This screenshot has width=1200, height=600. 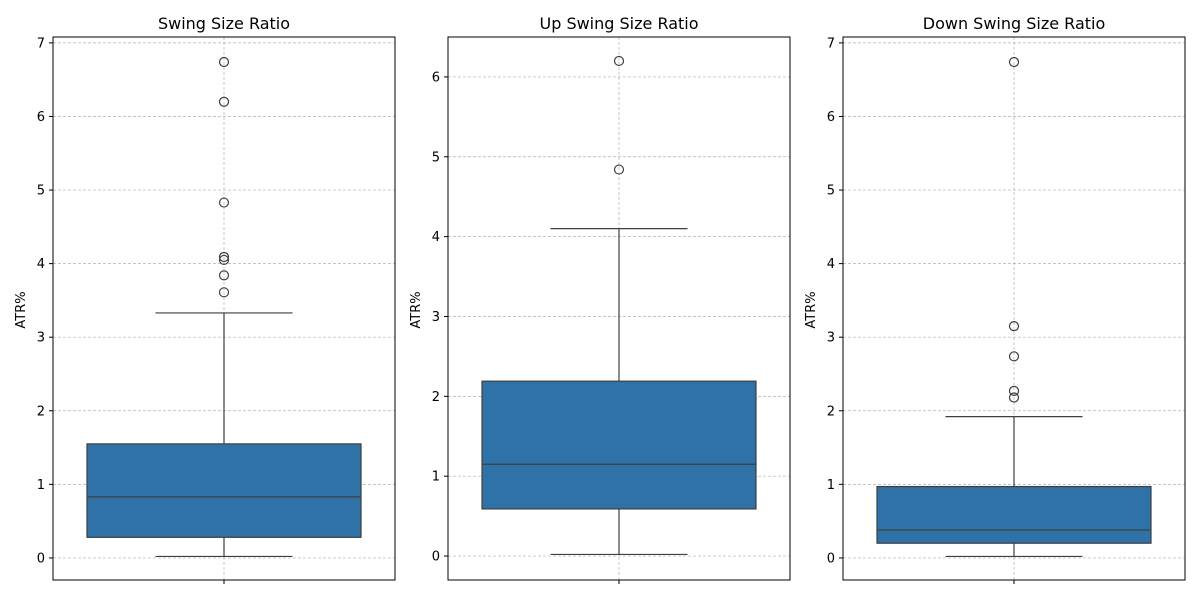 I want to click on chart-title: Down Swing Size Ratio, so click(x=1014, y=23).